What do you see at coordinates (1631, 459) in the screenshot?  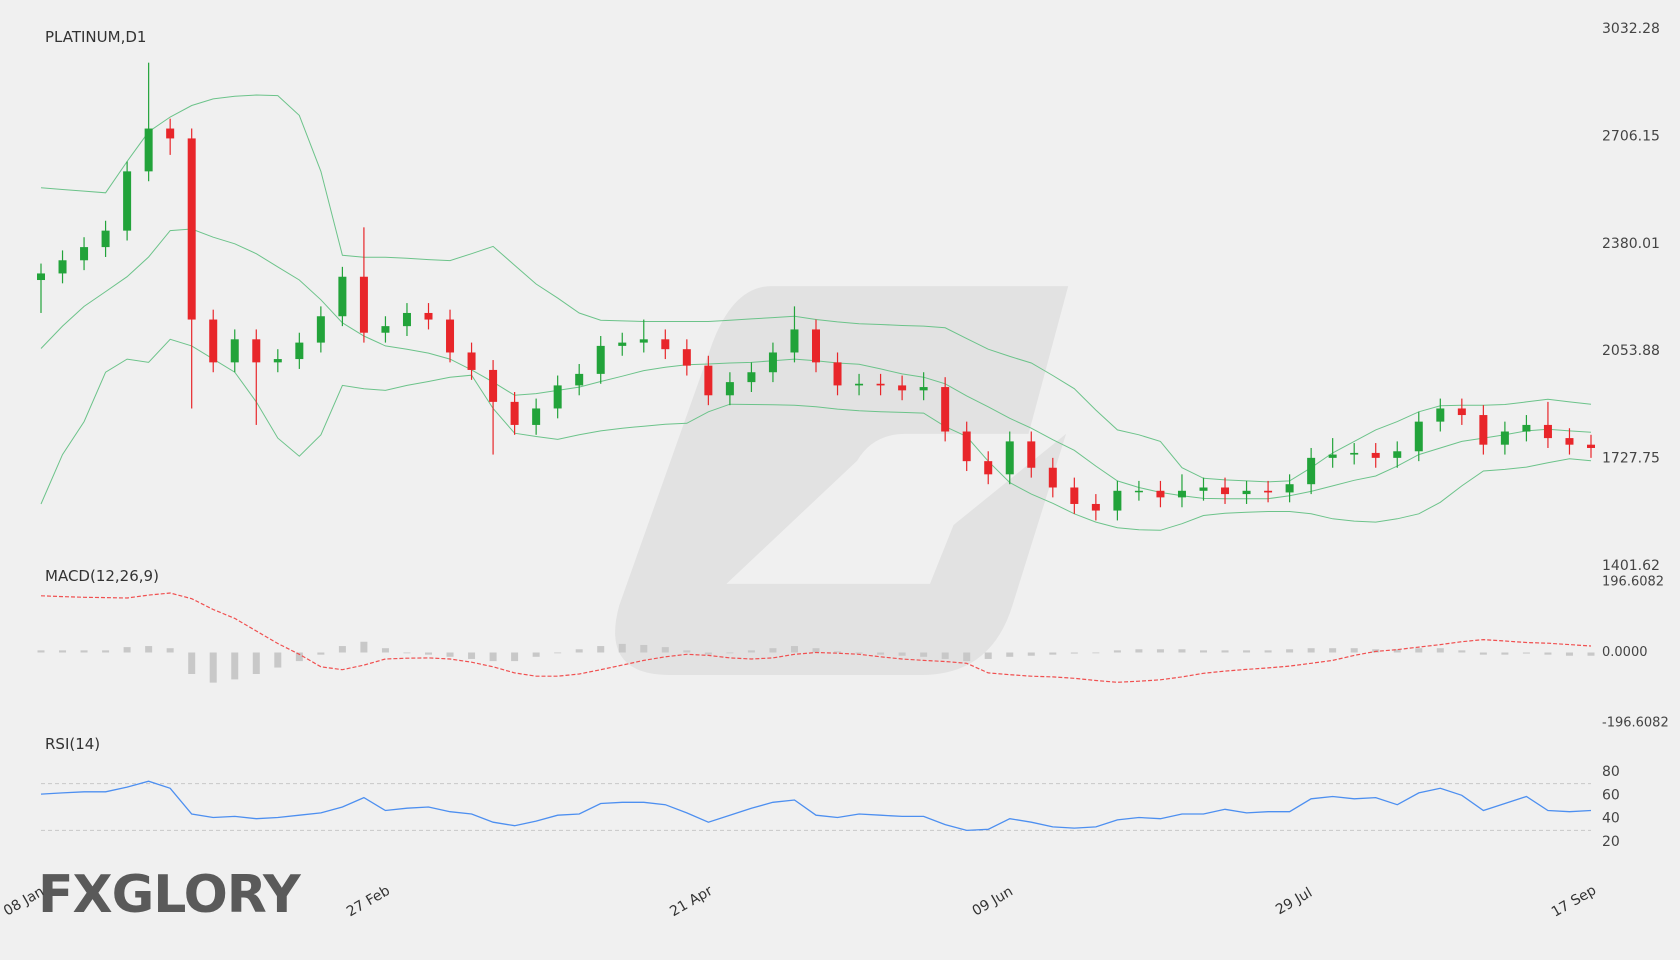 I see `y-tick-label: 1727.75` at bounding box center [1631, 459].